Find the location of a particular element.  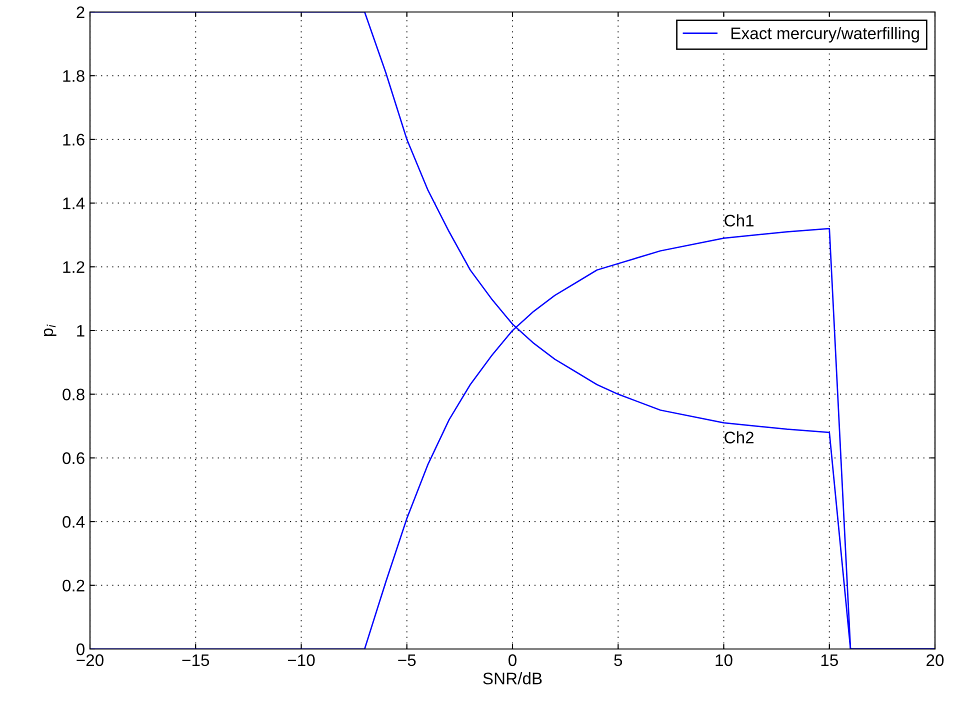

x-tick-label: 5 is located at coordinates (618, 660).